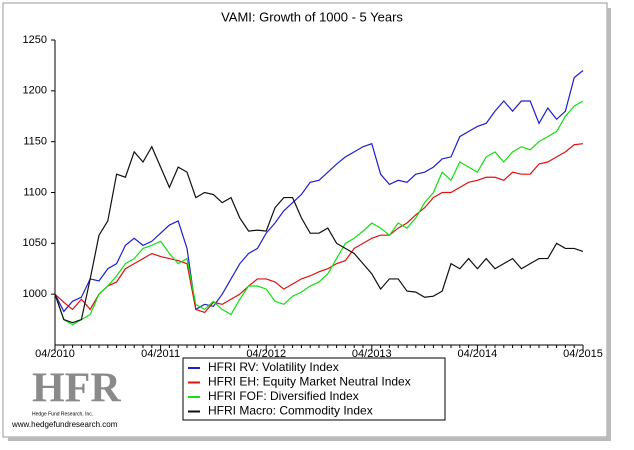  What do you see at coordinates (583, 354) in the screenshot?
I see `x-tick-label: 04/2015` at bounding box center [583, 354].